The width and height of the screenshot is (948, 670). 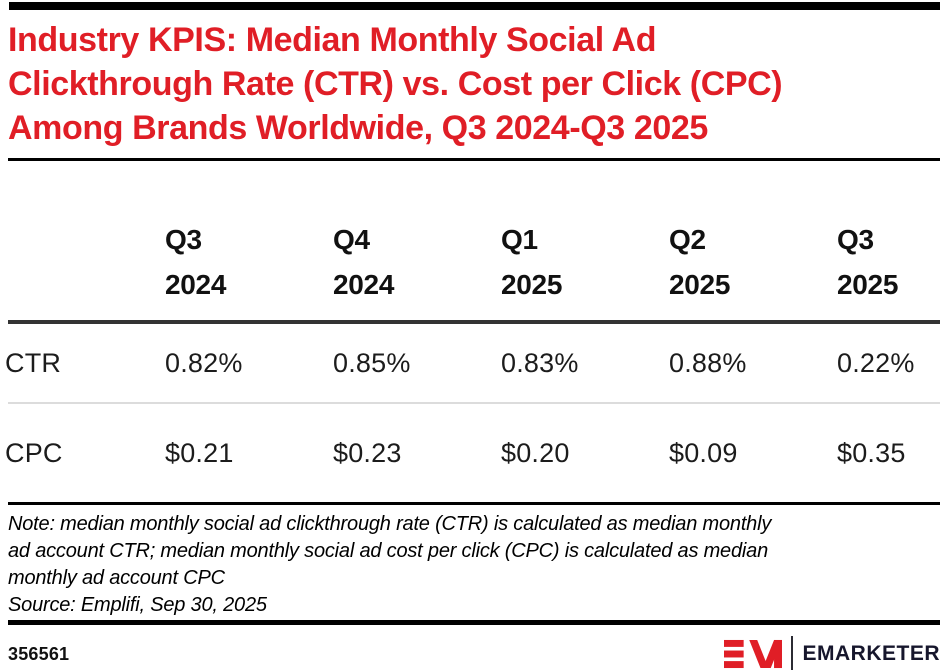 What do you see at coordinates (474, 653) in the screenshot?
I see `chart-footer: 356561 EMARKETER` at bounding box center [474, 653].